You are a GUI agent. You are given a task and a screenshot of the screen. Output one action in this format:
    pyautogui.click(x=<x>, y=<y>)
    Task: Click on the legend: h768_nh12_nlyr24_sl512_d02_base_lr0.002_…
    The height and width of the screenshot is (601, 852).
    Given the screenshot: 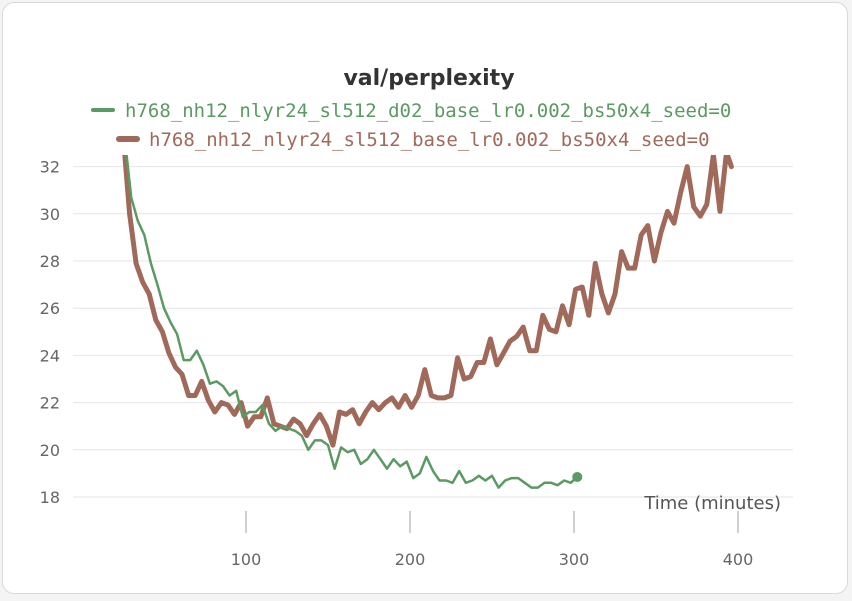 What is the action you would take?
    pyautogui.click(x=411, y=125)
    